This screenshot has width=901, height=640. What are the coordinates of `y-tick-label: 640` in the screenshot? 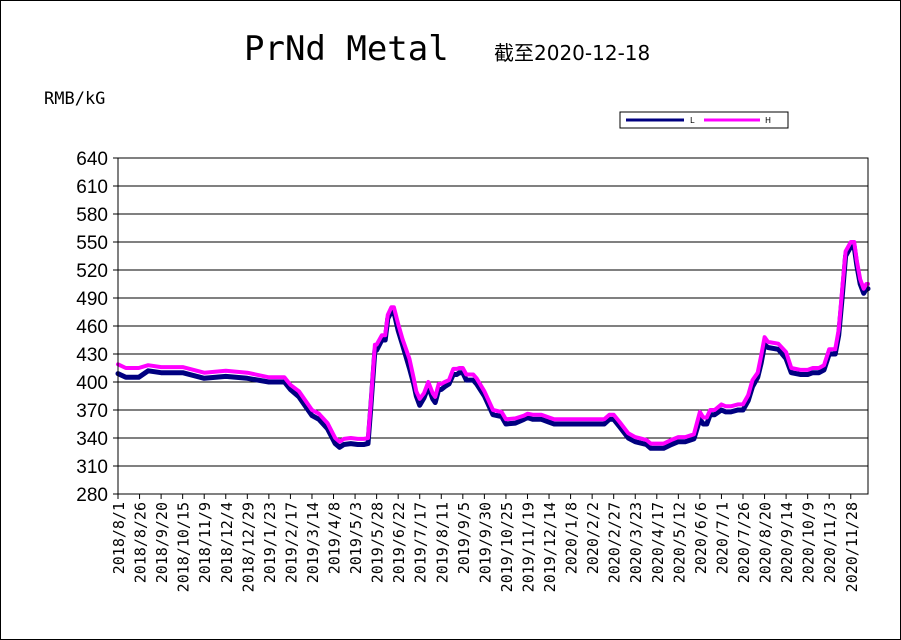 It's located at (92, 159).